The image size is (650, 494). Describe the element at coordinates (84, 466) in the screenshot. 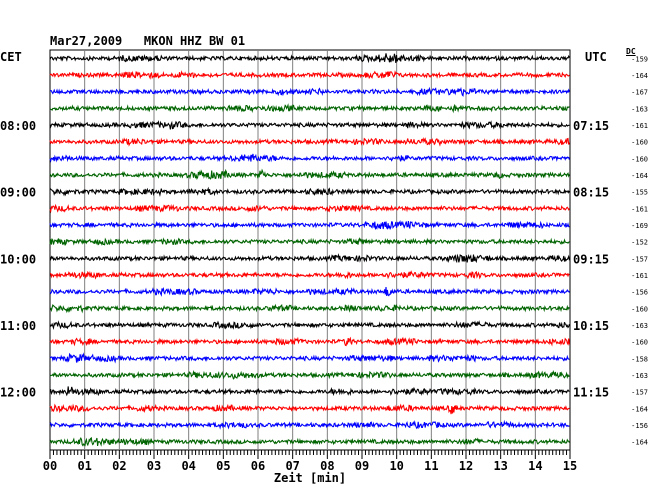

I see `x-tick-label: 01` at that location.